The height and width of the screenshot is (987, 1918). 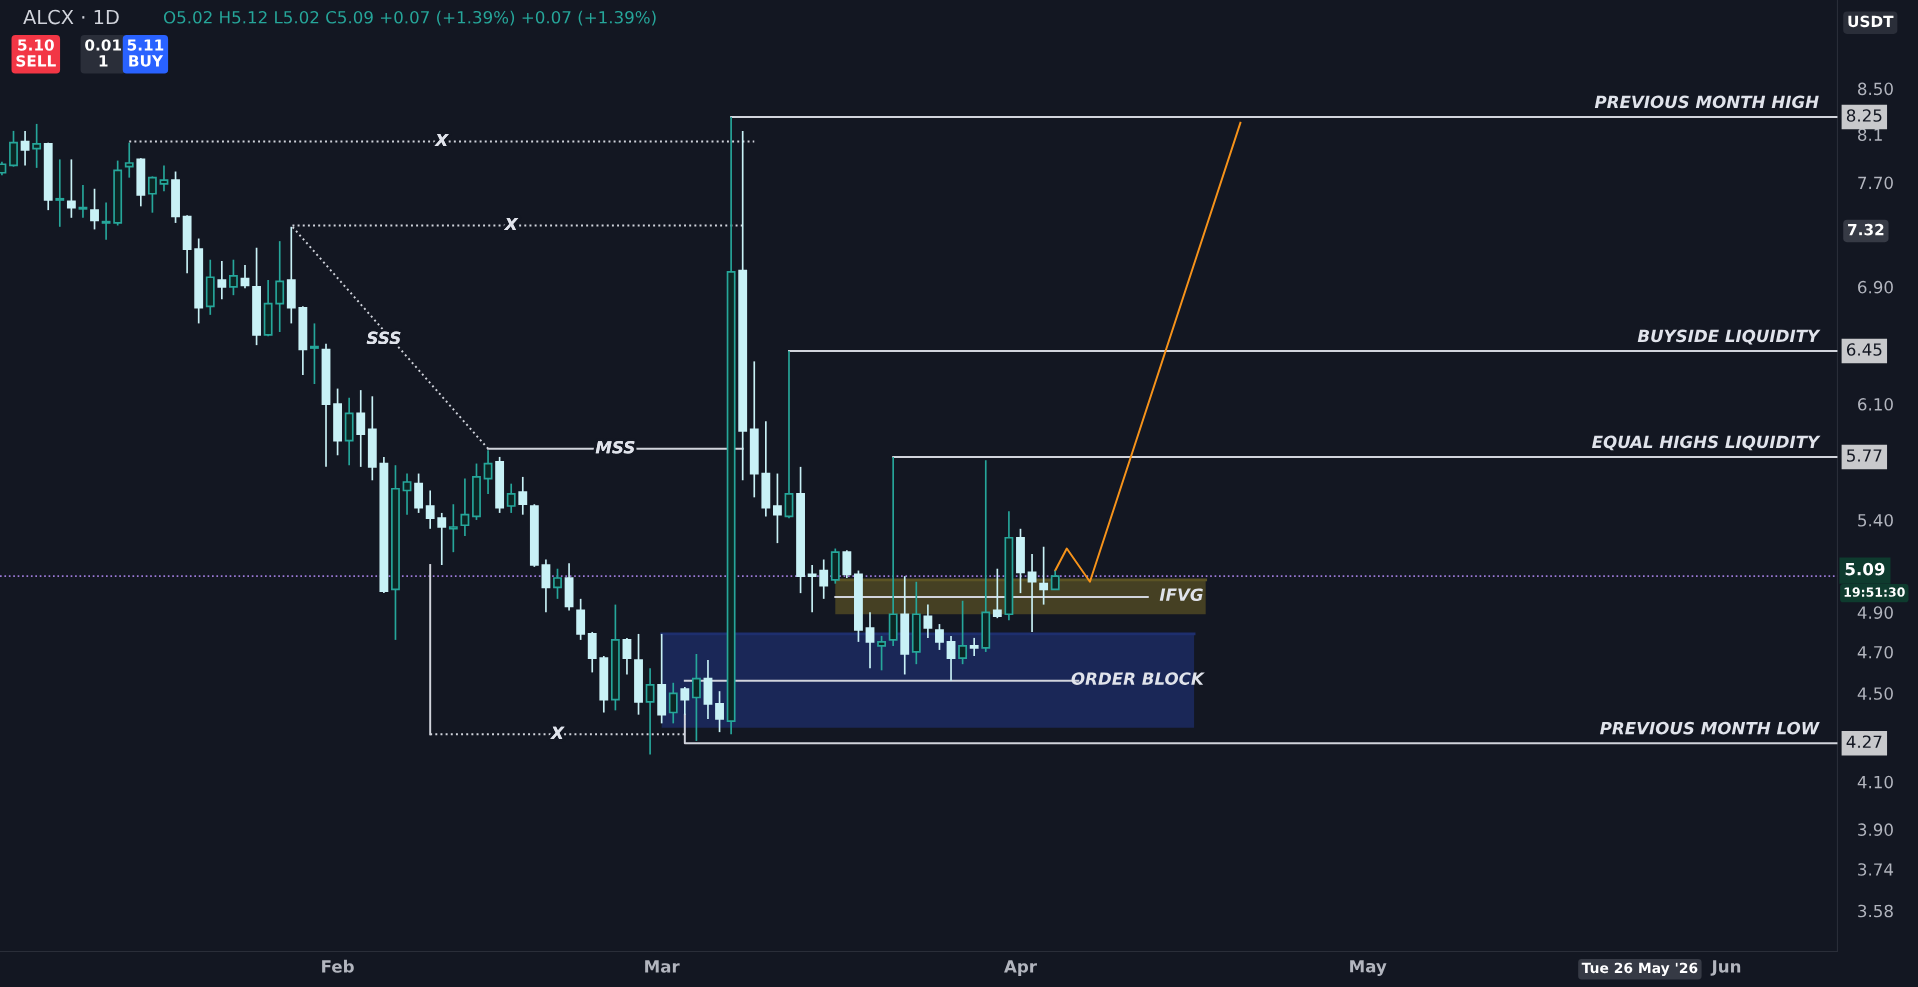 I want to click on annotation: ORDER BLOCK, so click(x=1138, y=678).